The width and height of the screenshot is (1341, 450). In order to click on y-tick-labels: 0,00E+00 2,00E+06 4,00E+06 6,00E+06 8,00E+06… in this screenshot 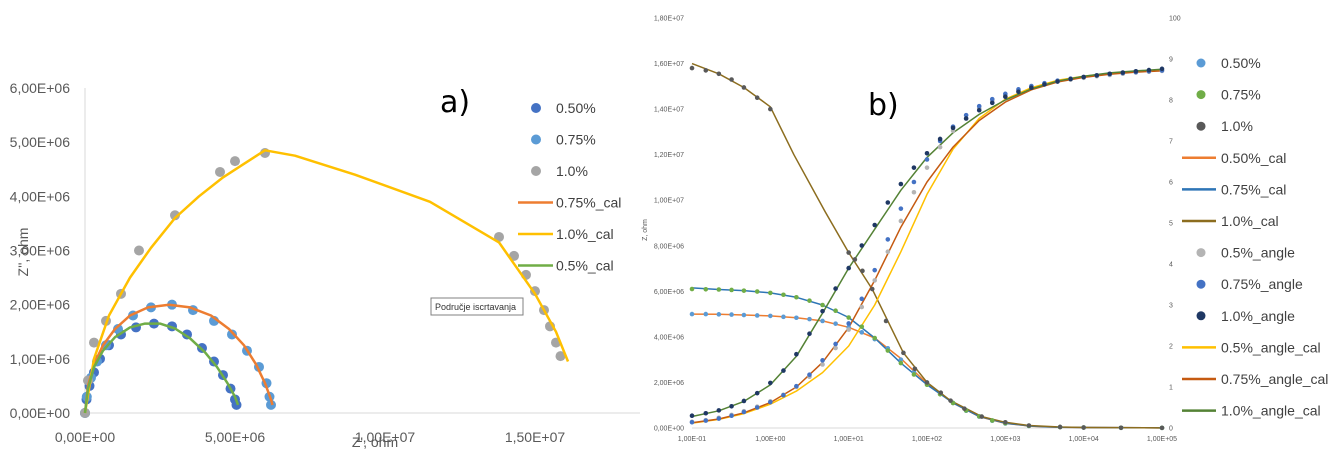, I will do `click(669, 224)`.